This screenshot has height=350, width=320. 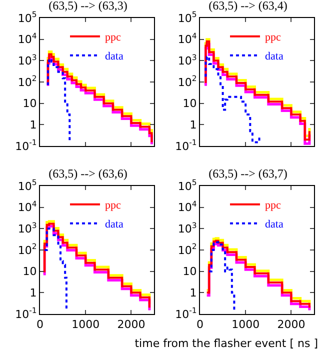 What do you see at coordinates (248, 6) in the screenshot?
I see `chart-title: (63,5) --> (63,4)` at bounding box center [248, 6].